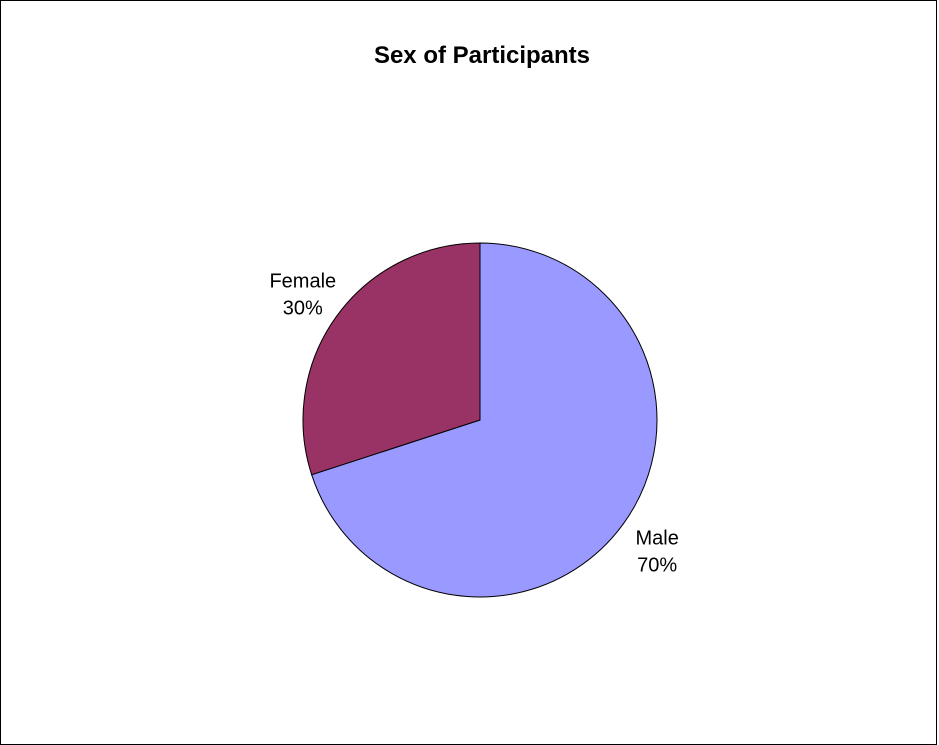  I want to click on chart-title: Sex of Participants, so click(482, 55).